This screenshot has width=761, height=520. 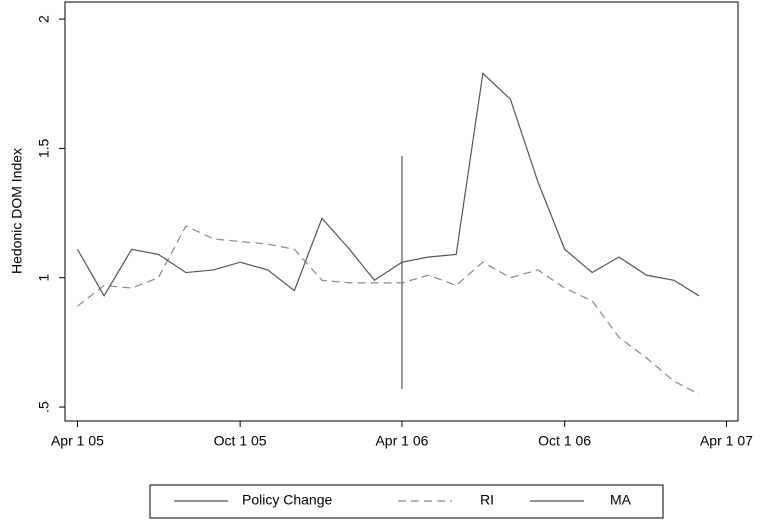 I want to click on legend-label: Policy Change, so click(x=287, y=500).